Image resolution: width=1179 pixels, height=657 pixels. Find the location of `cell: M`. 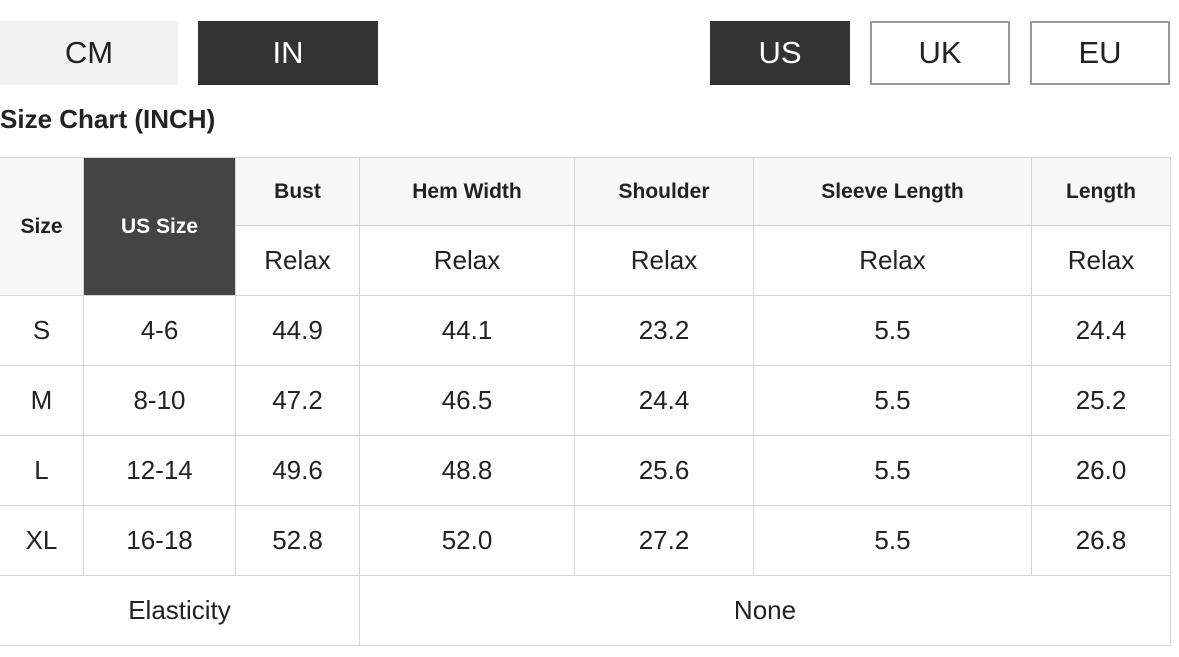

cell: M is located at coordinates (42, 400).